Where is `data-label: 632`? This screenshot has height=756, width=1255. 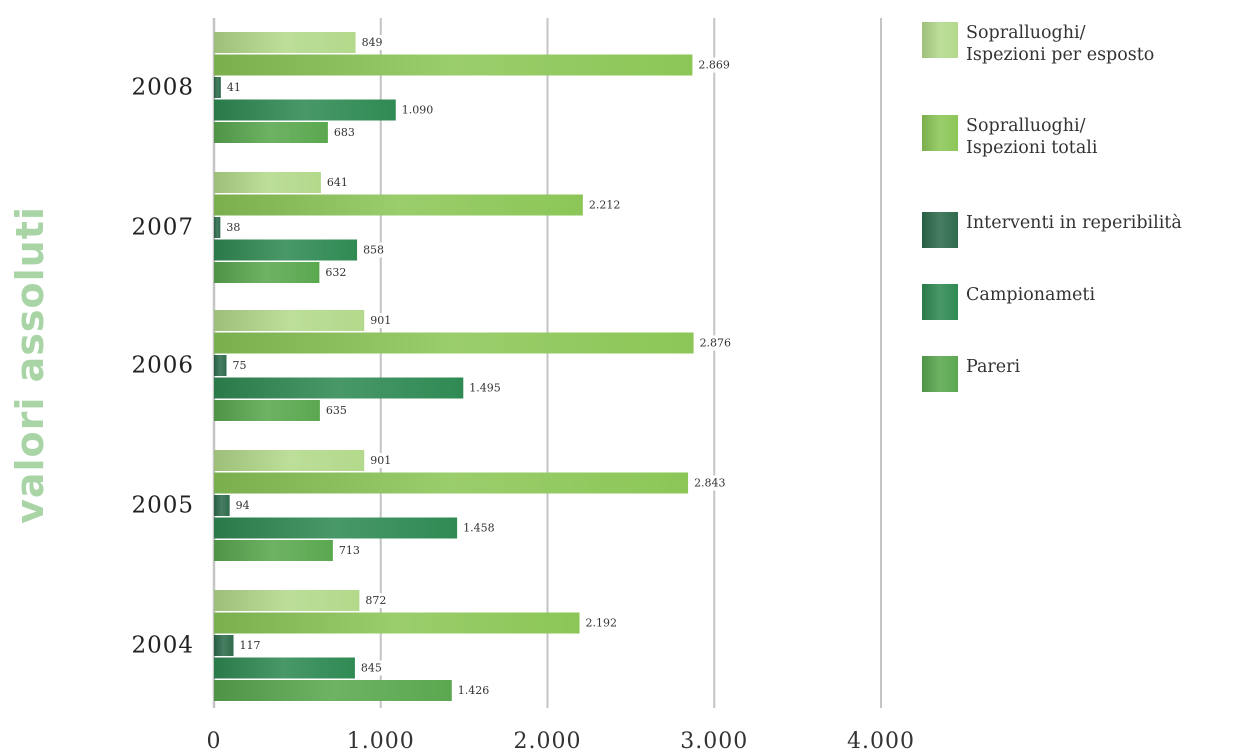
data-label: 632 is located at coordinates (335, 272).